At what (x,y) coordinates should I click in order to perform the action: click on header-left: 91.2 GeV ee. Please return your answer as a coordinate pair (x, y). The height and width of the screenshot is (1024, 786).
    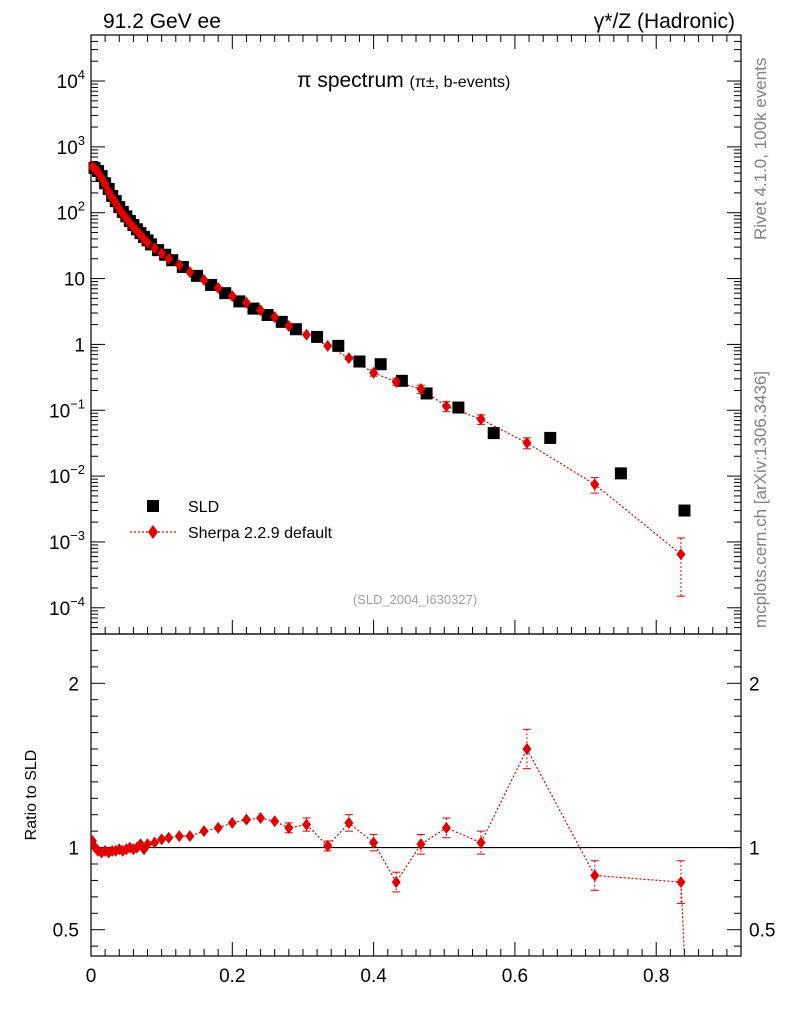
    Looking at the image, I should click on (162, 21).